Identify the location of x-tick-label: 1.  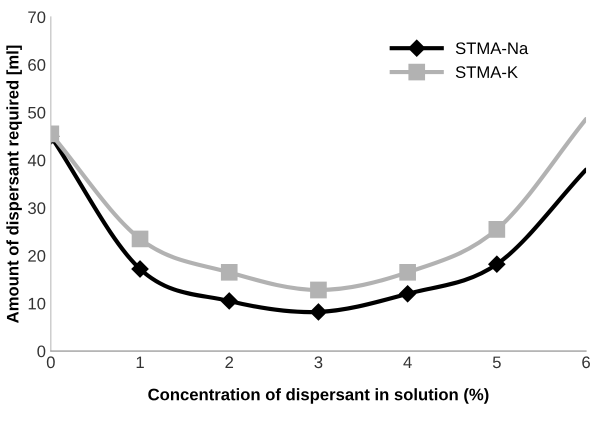
(140, 362).